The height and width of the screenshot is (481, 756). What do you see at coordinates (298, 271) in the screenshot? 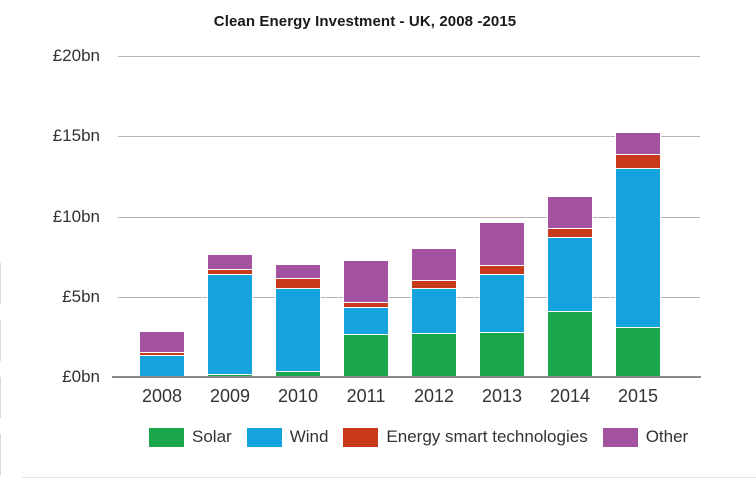
I see `bar-segment-other-2010` at bounding box center [298, 271].